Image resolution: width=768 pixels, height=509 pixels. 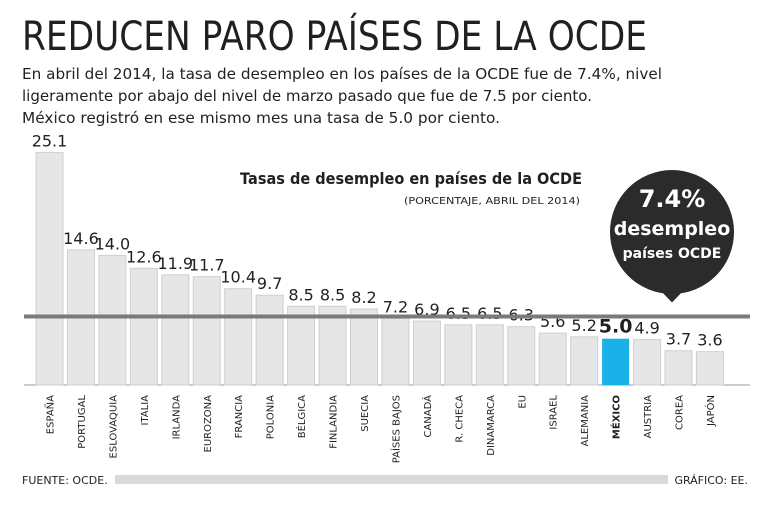 What do you see at coordinates (207, 265) in the screenshot?
I see `value-label: 11.7` at bounding box center [207, 265].